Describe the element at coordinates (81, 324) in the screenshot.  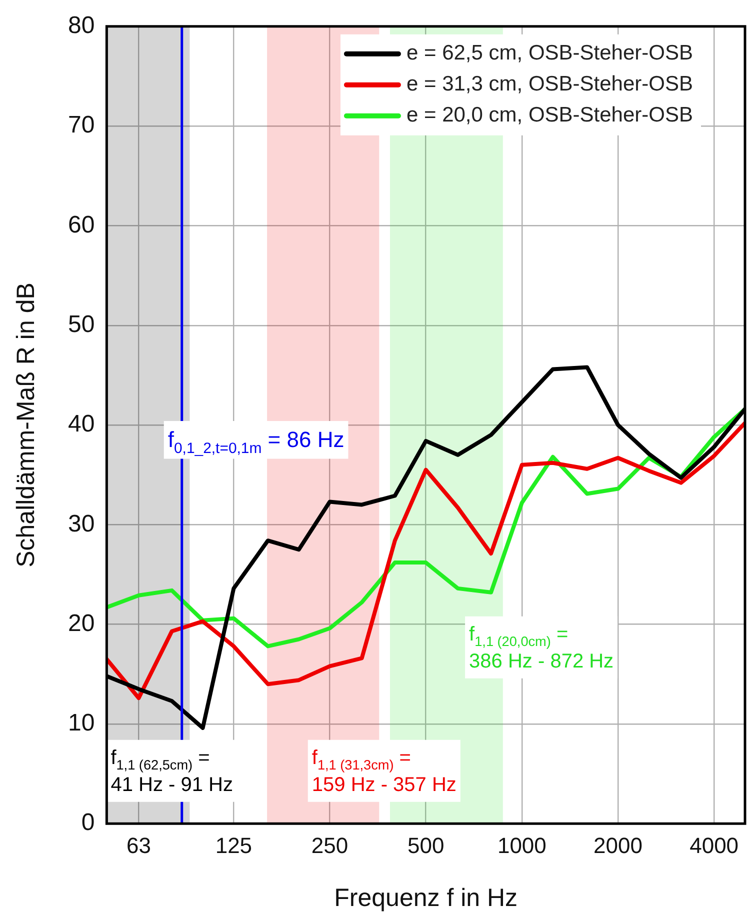
I see `y-tick-label: 50` at that location.